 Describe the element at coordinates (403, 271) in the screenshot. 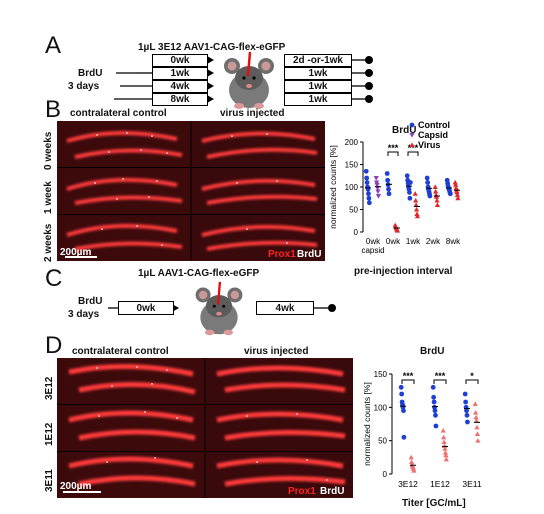

I see `chart-b-xlabel: pre-injection interval` at that location.